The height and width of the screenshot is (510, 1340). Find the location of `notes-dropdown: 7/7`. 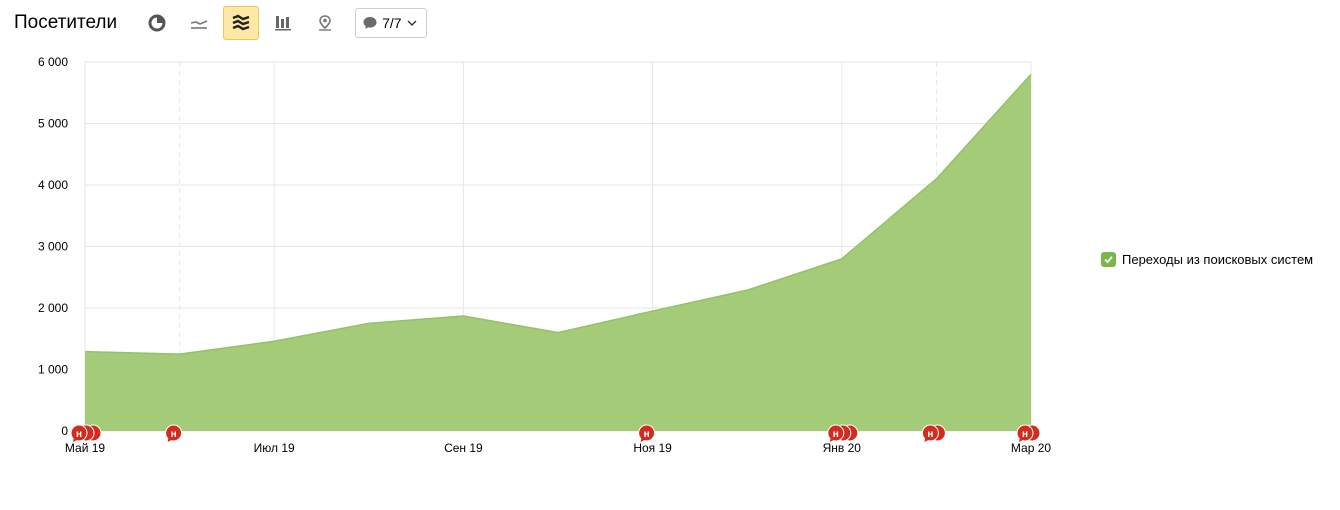

notes-dropdown: 7/7 is located at coordinates (391, 23).